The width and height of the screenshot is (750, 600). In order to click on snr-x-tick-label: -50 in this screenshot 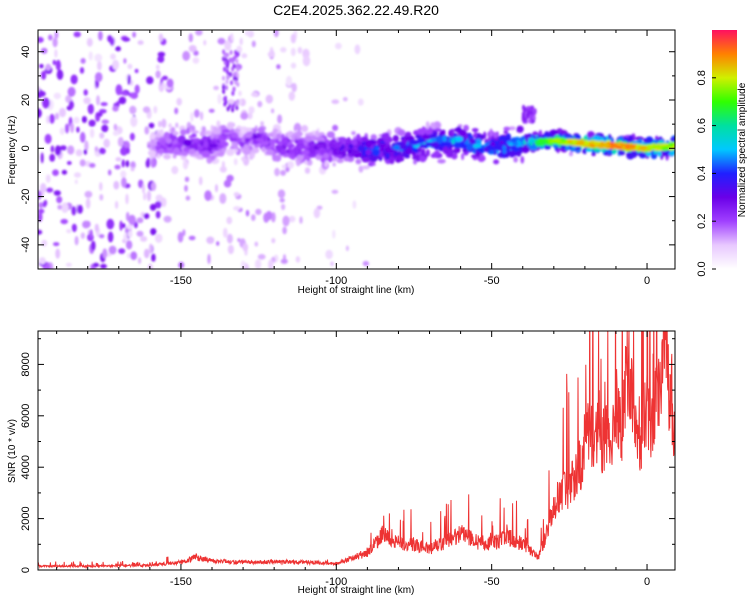, I will do `click(492, 582)`.